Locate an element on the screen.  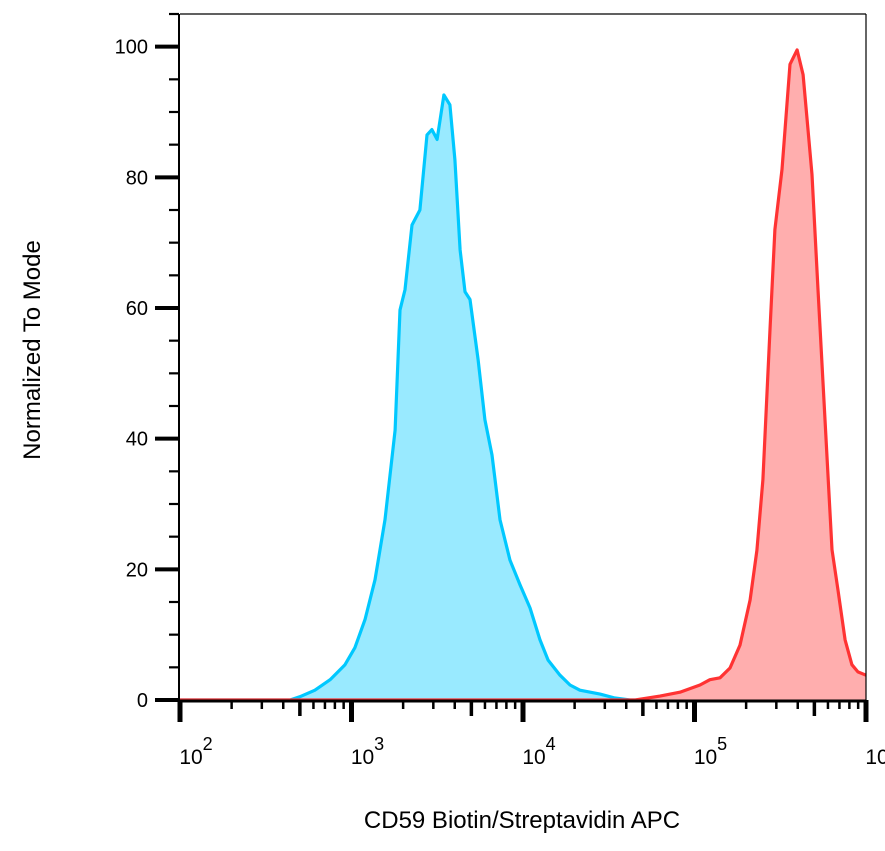
y-tick-label: 40 is located at coordinates (137, 440).